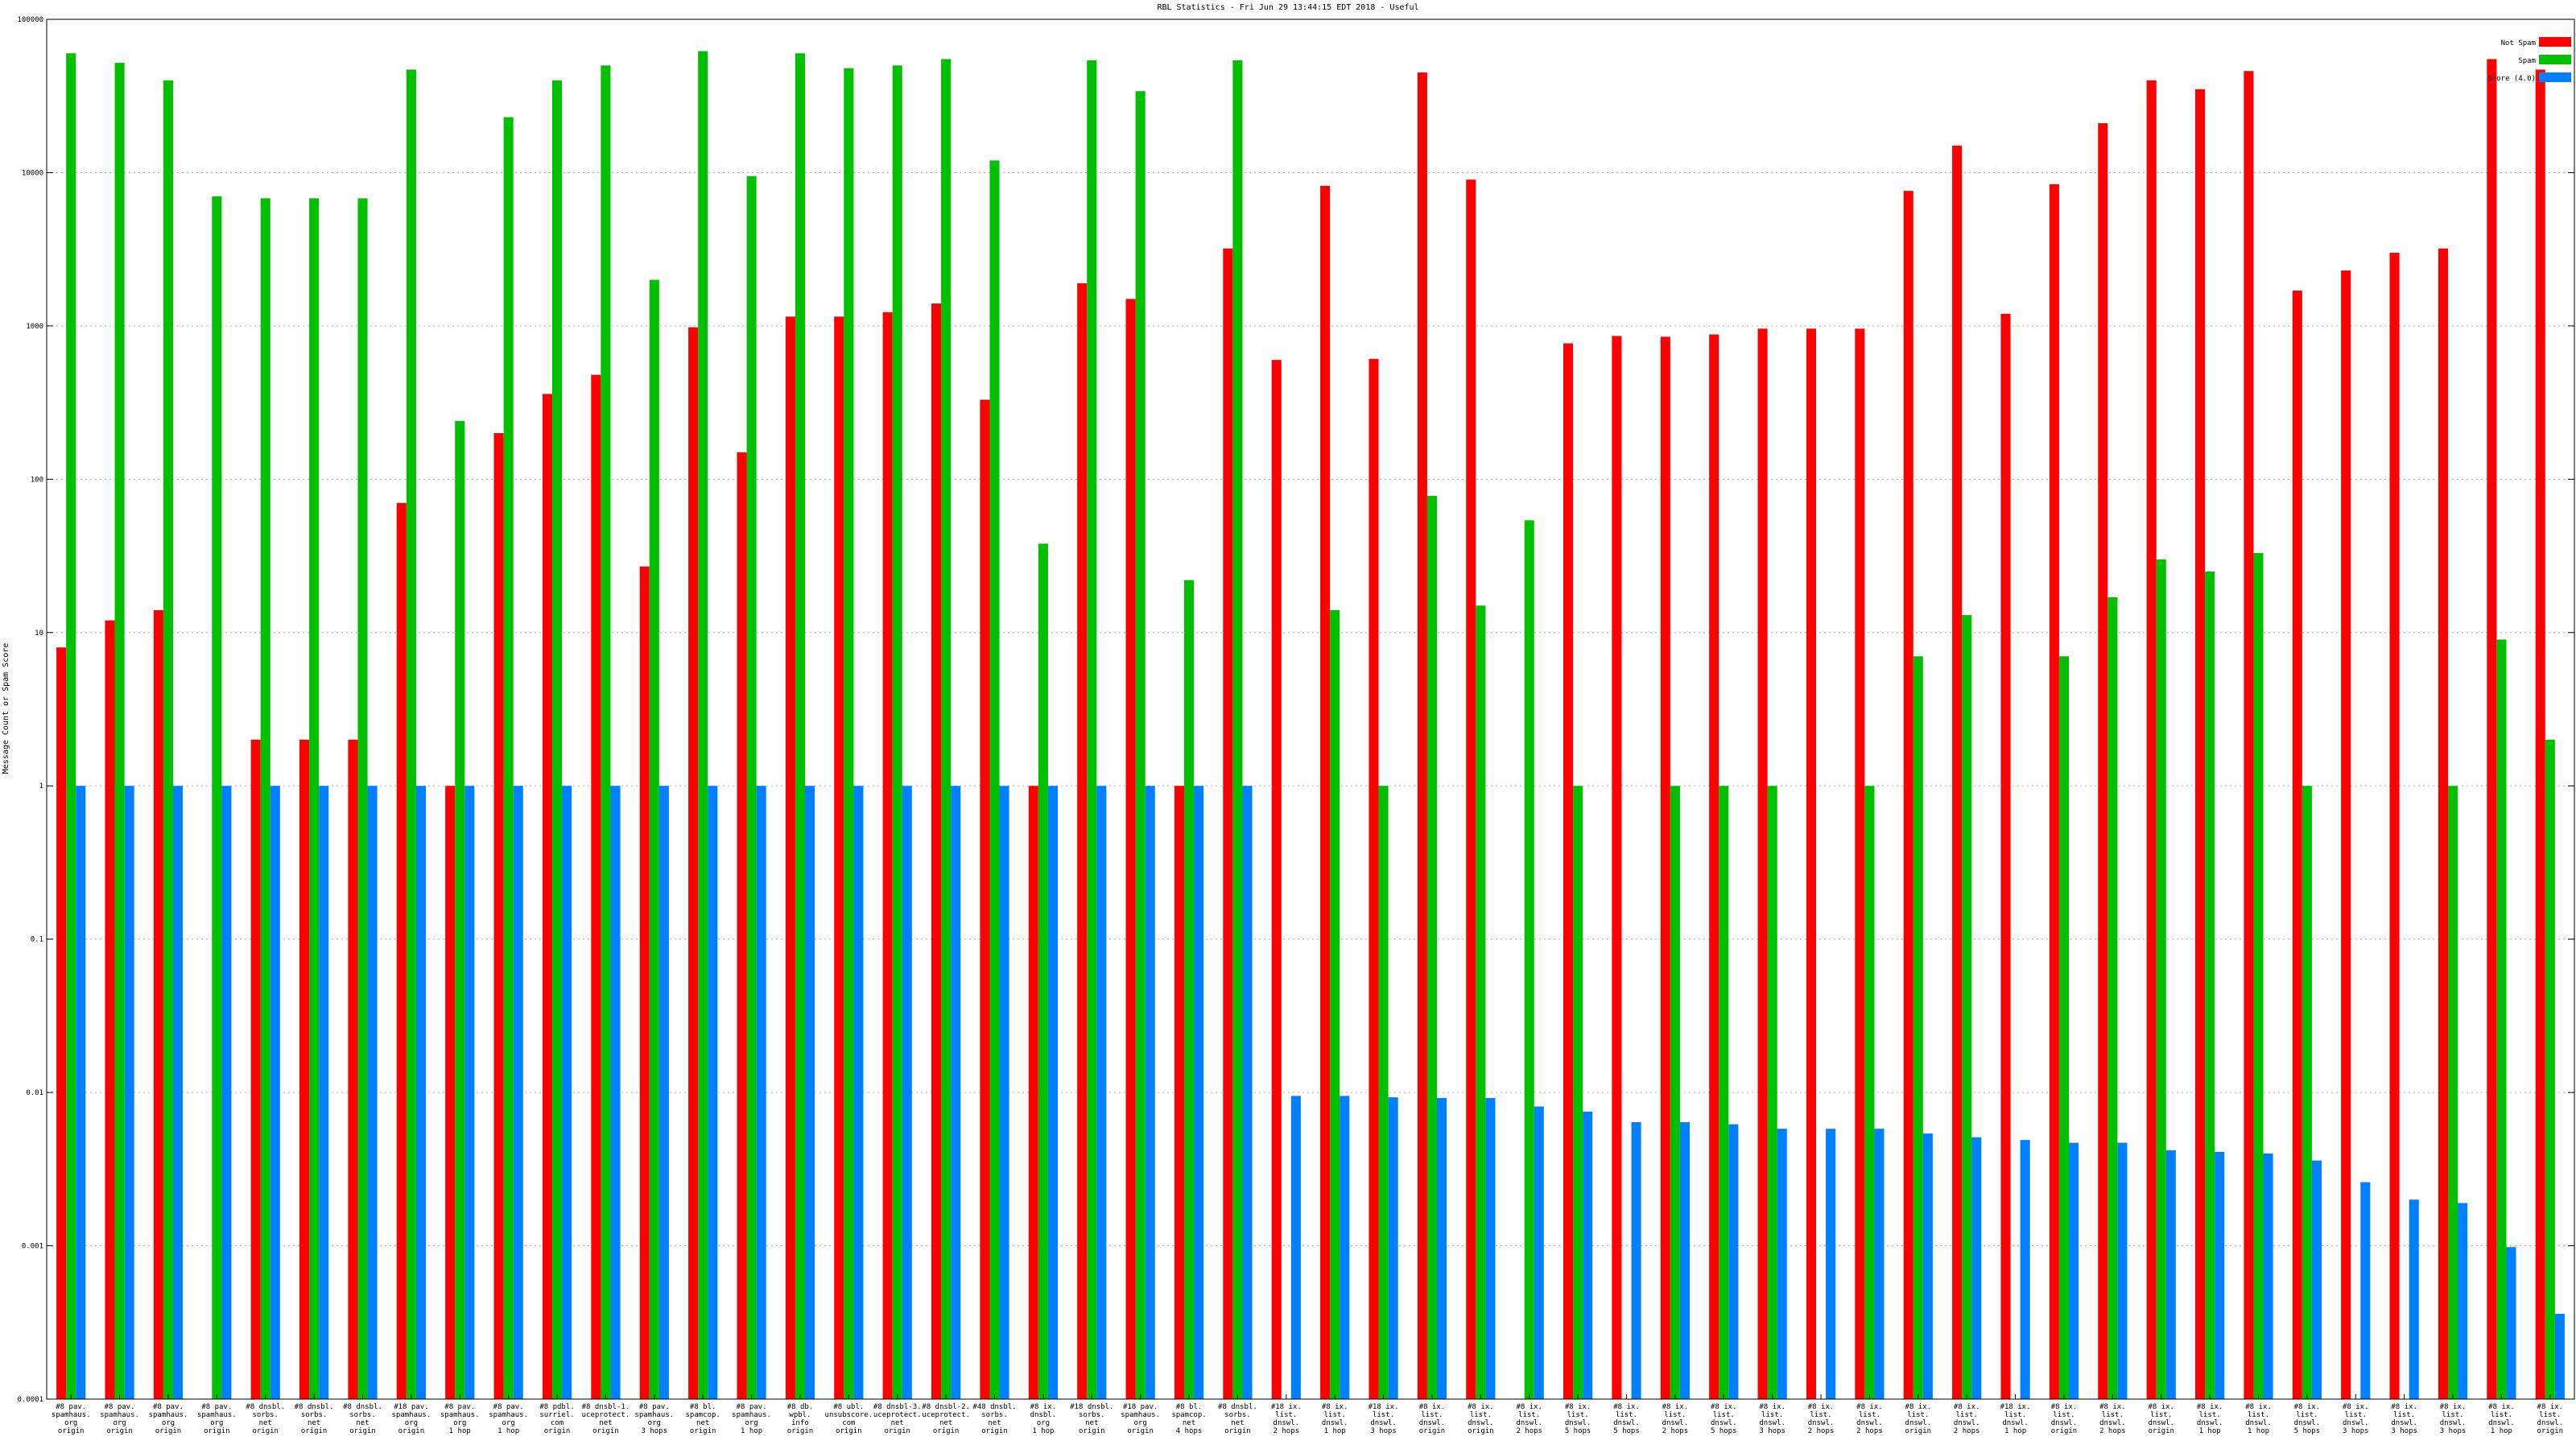  I want to click on x-tick-label: #8 db. wpbl. info origin, so click(800, 1419).